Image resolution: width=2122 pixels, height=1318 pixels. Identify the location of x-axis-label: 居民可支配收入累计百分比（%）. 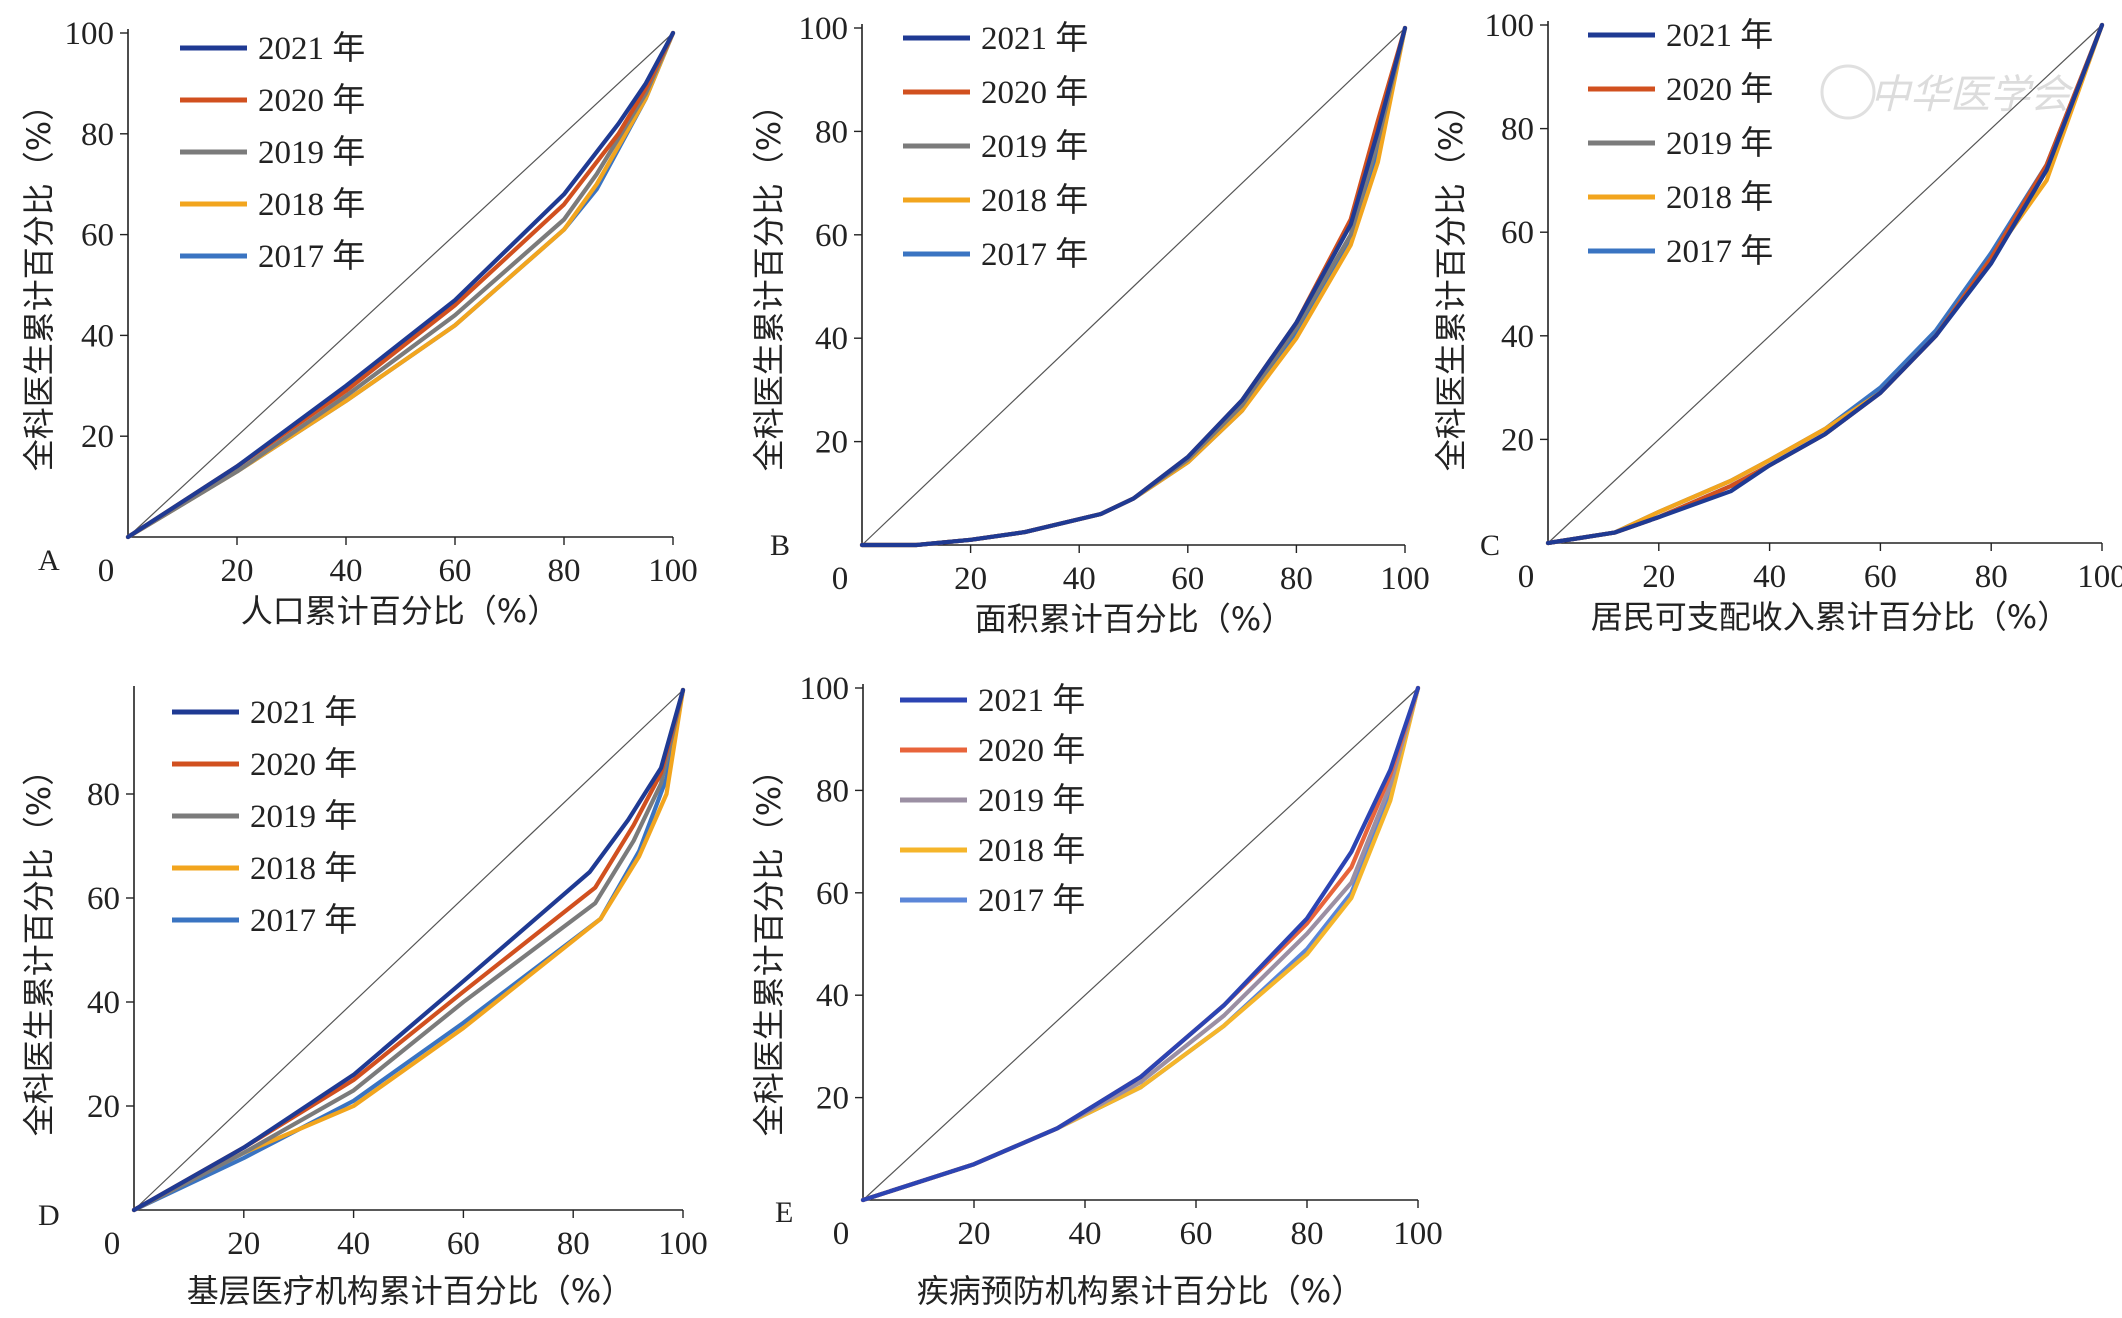
(1830, 617).